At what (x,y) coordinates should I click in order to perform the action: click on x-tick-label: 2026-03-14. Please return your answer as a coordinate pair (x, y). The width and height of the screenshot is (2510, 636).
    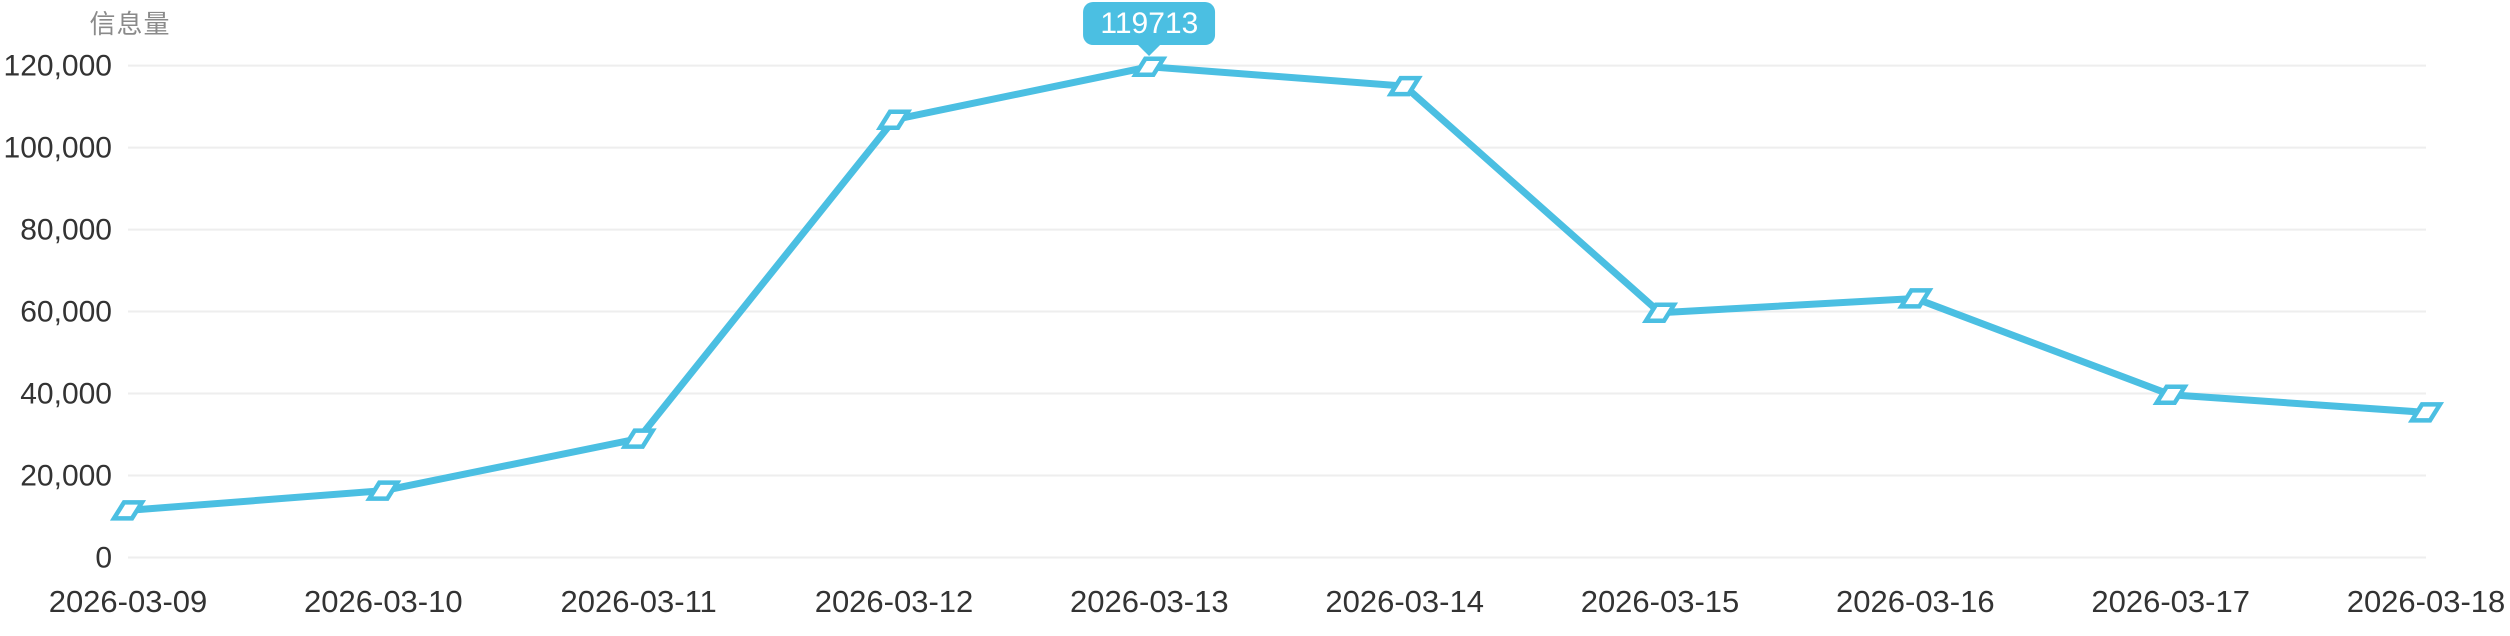
    Looking at the image, I should click on (1404, 601).